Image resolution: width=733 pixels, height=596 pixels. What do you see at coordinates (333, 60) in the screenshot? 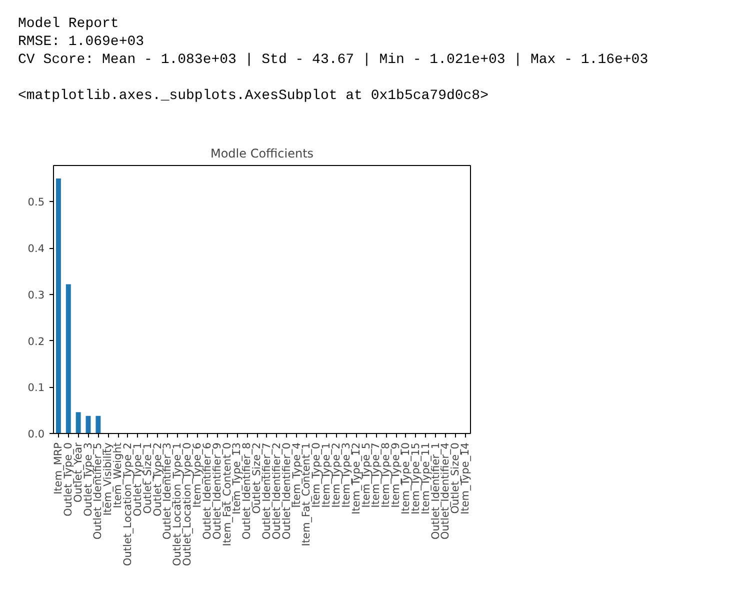
I see `text: CV Score: Mean - 1.083e+03 | Std - 43.67 | Min - 1.021e+03 | Max - 1.16e+03` at bounding box center [333, 60].